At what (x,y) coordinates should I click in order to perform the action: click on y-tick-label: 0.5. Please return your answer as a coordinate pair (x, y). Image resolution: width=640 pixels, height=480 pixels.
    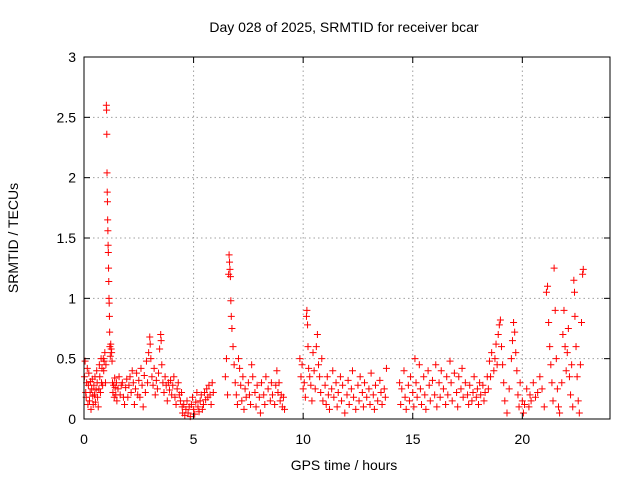
    Looking at the image, I should click on (67, 359).